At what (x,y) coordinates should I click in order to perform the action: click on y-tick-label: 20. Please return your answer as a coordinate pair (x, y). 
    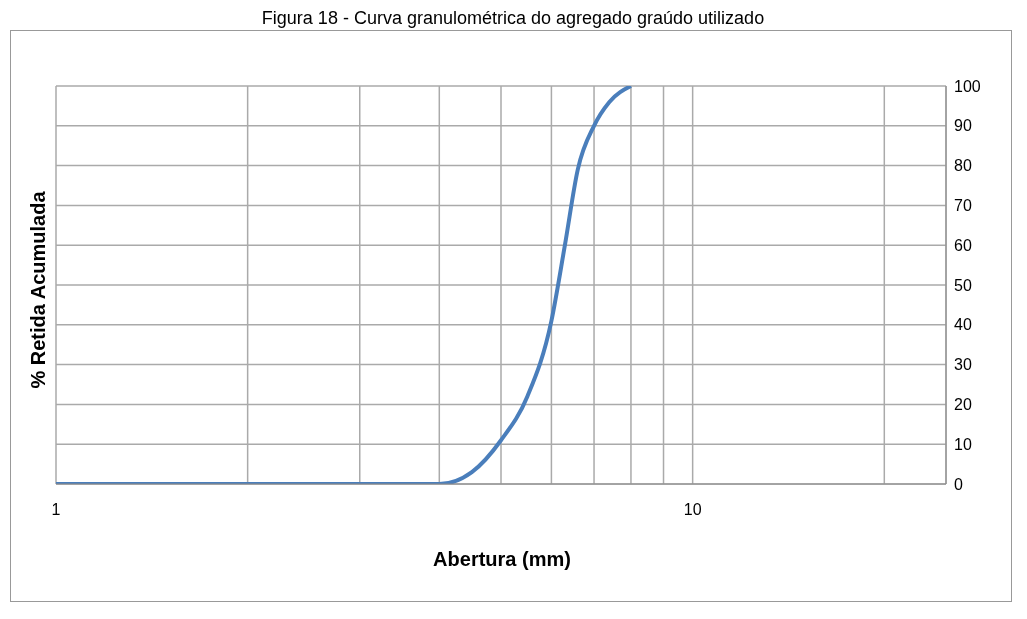
    Looking at the image, I should click on (963, 405).